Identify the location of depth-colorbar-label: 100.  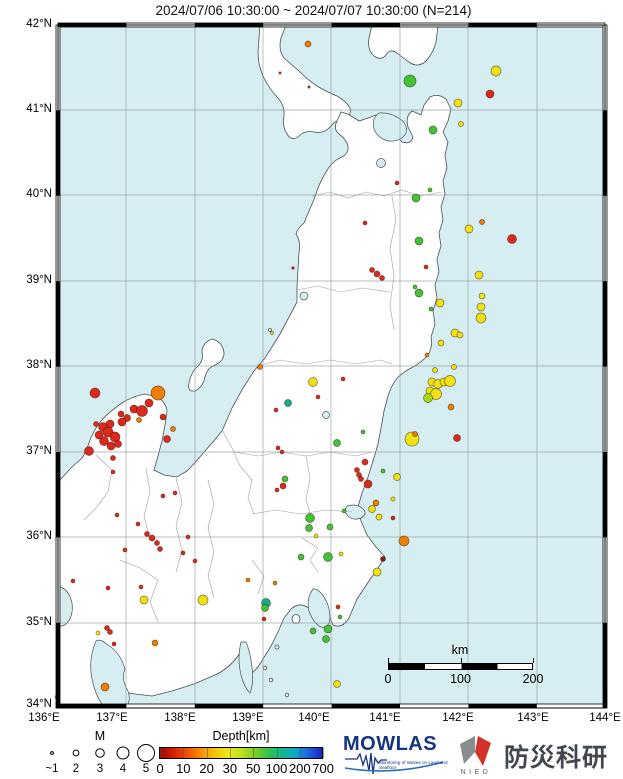
(276, 768).